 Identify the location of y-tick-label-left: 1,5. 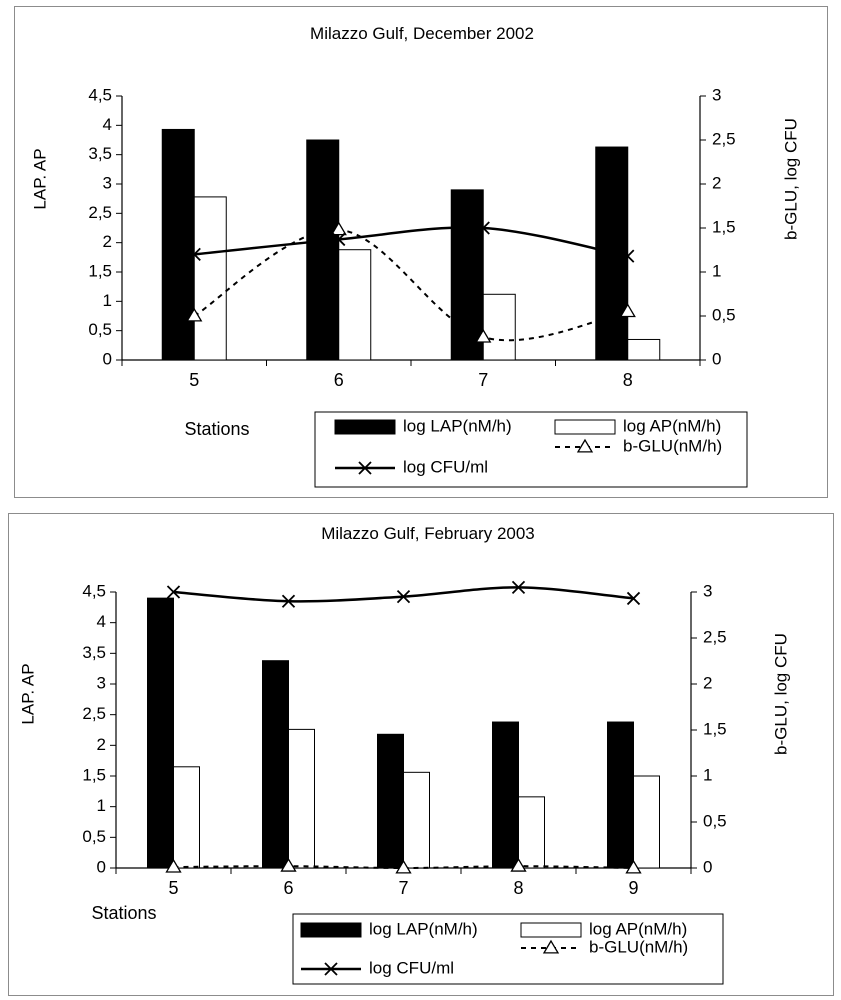
(94, 774).